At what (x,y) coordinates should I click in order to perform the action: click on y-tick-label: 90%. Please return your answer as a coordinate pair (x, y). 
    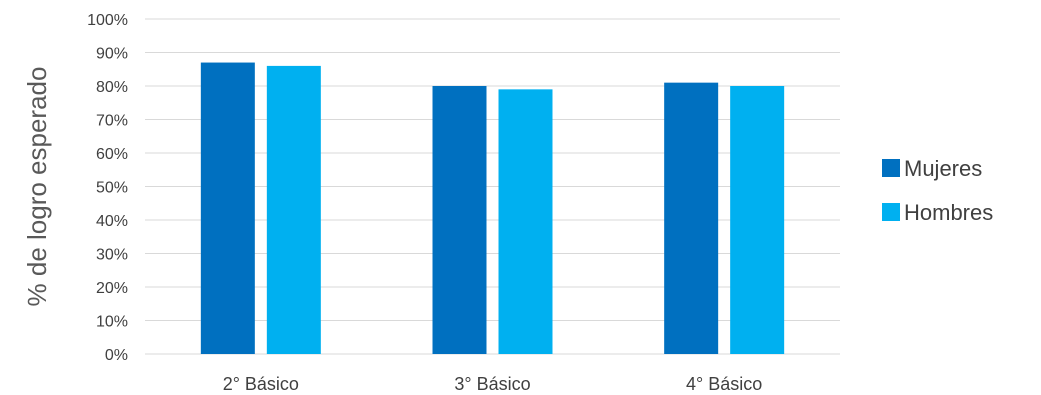
    Looking at the image, I should click on (112, 54).